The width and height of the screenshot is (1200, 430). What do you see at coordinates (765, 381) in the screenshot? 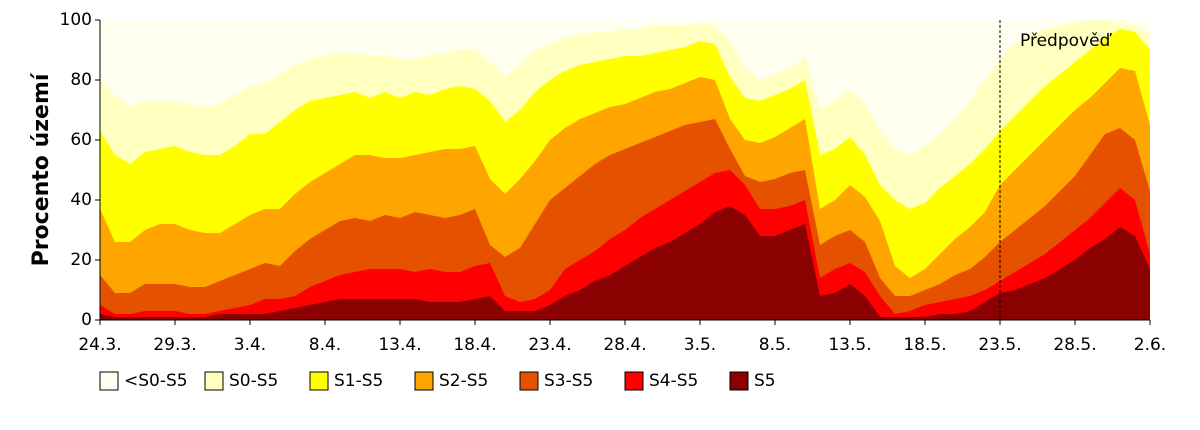
I see `legend-label: S5` at bounding box center [765, 381].